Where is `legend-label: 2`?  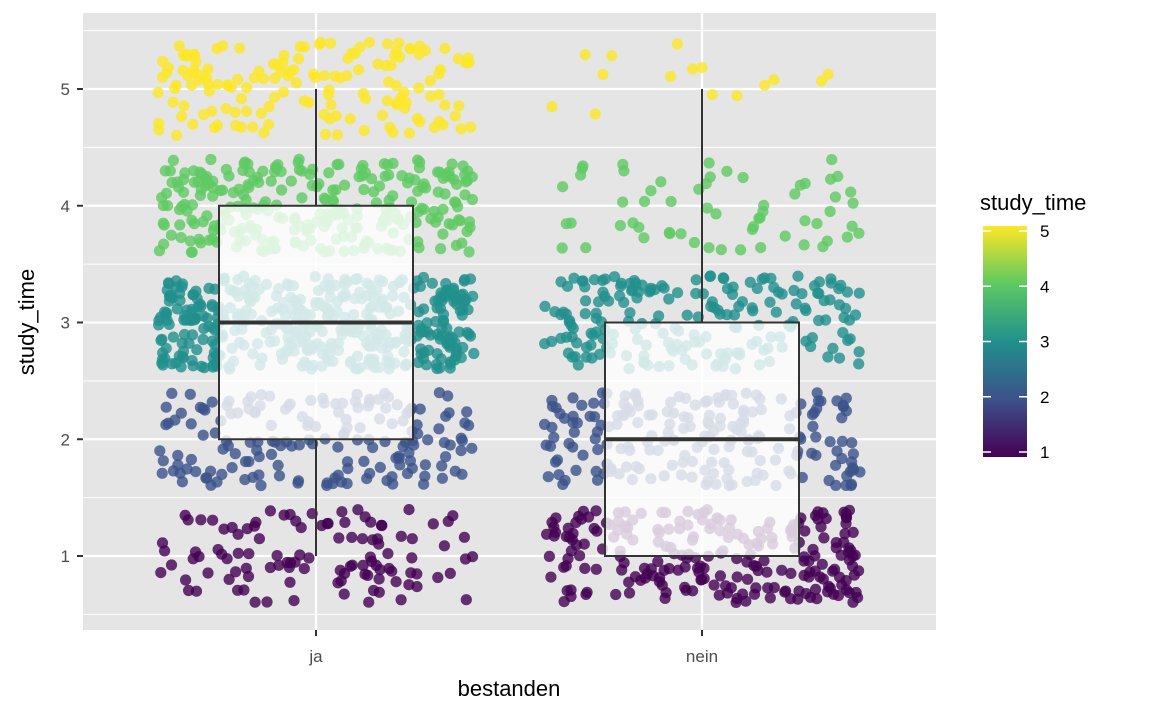 legend-label: 2 is located at coordinates (1044, 397).